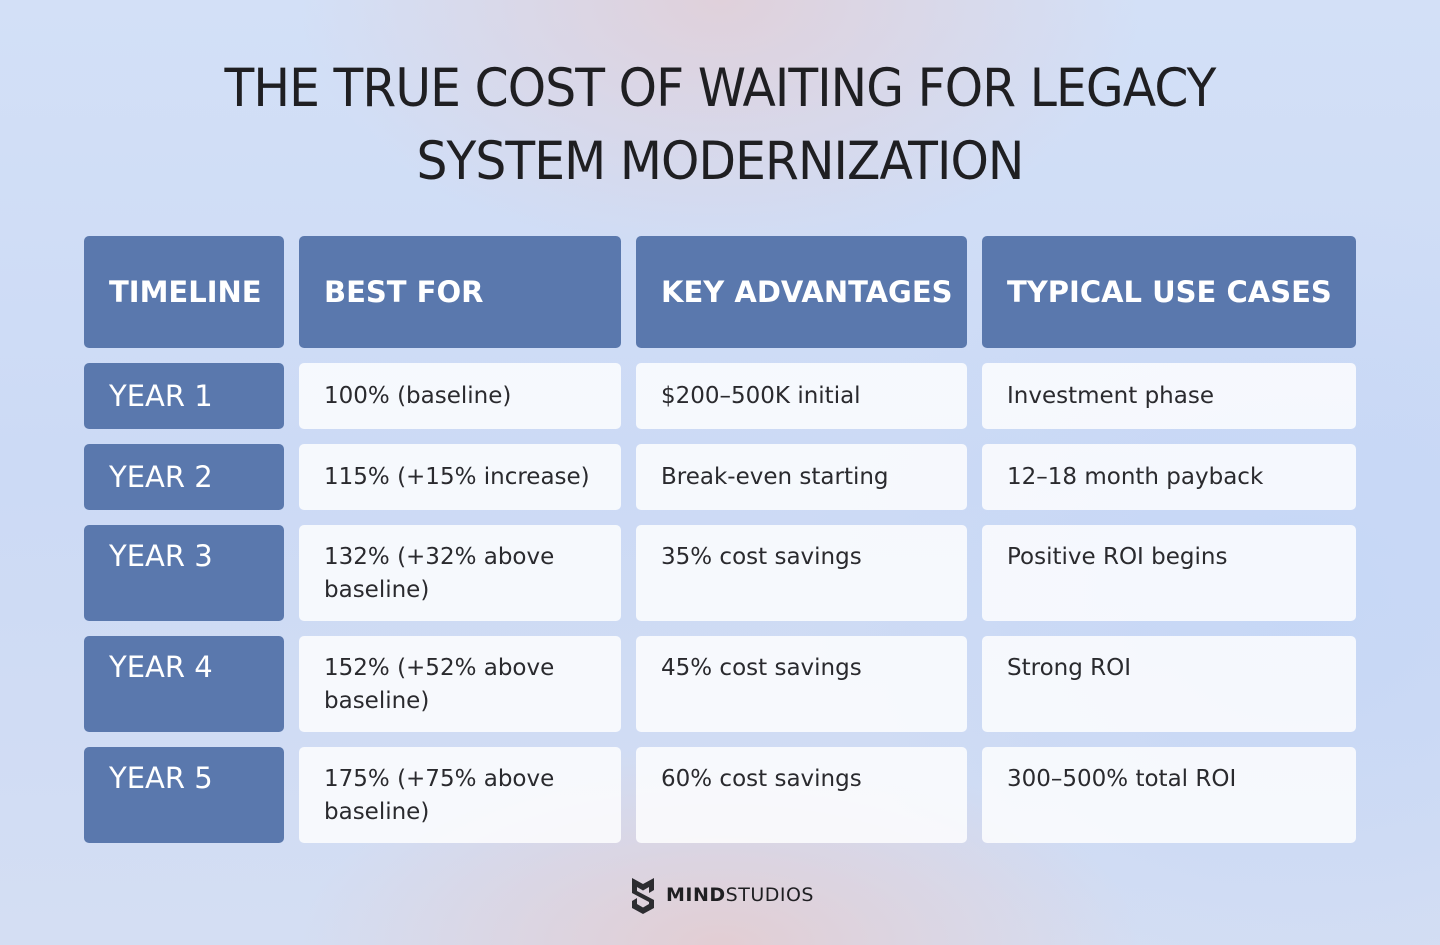 This screenshot has width=1440, height=945. What do you see at coordinates (801, 396) in the screenshot?
I see `row-1-key-advantages: $200–500K initial` at bounding box center [801, 396].